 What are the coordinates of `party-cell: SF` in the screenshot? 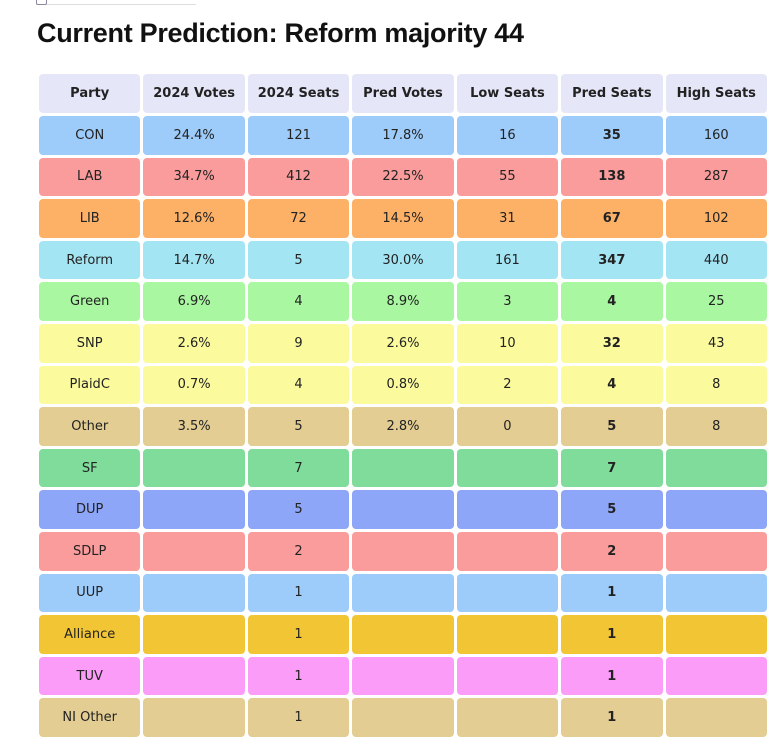 It's located at (90, 468).